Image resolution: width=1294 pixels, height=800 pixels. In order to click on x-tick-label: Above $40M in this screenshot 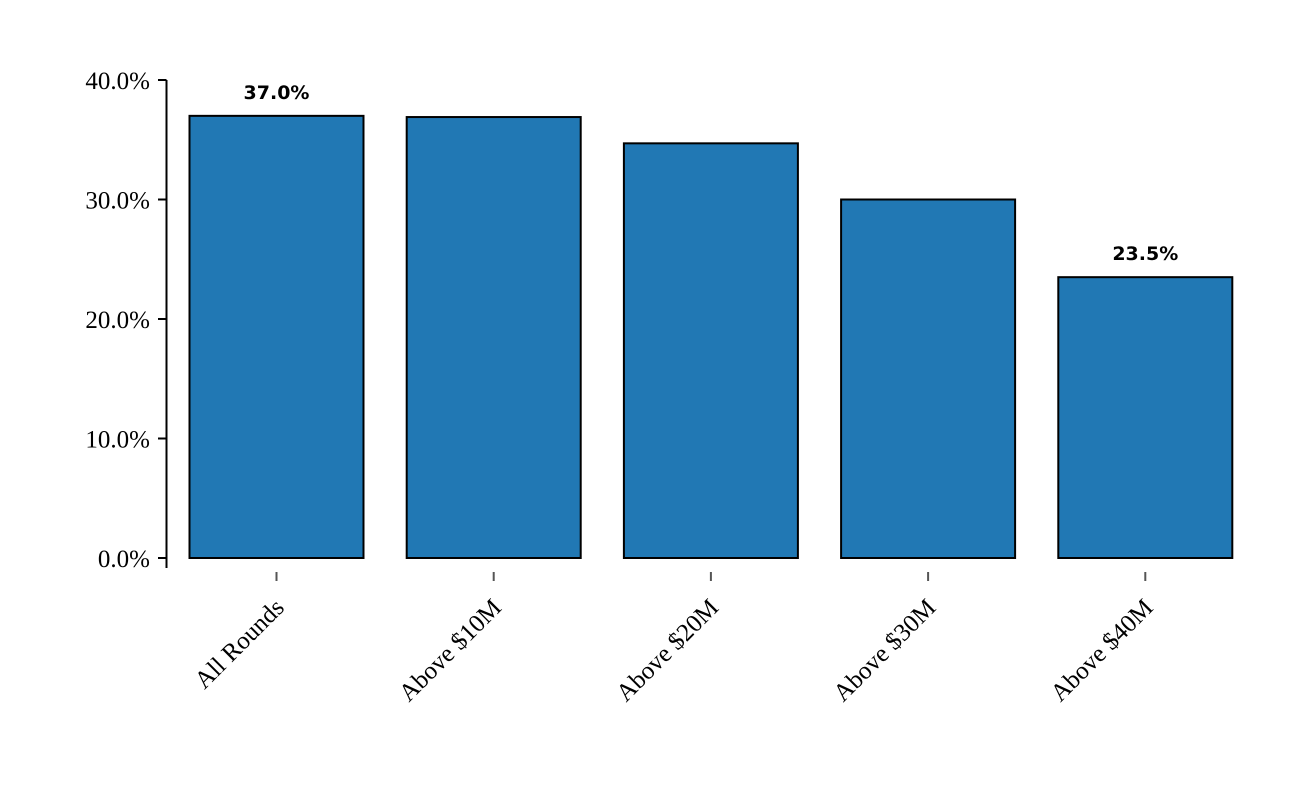, I will do `click(1102, 650)`.